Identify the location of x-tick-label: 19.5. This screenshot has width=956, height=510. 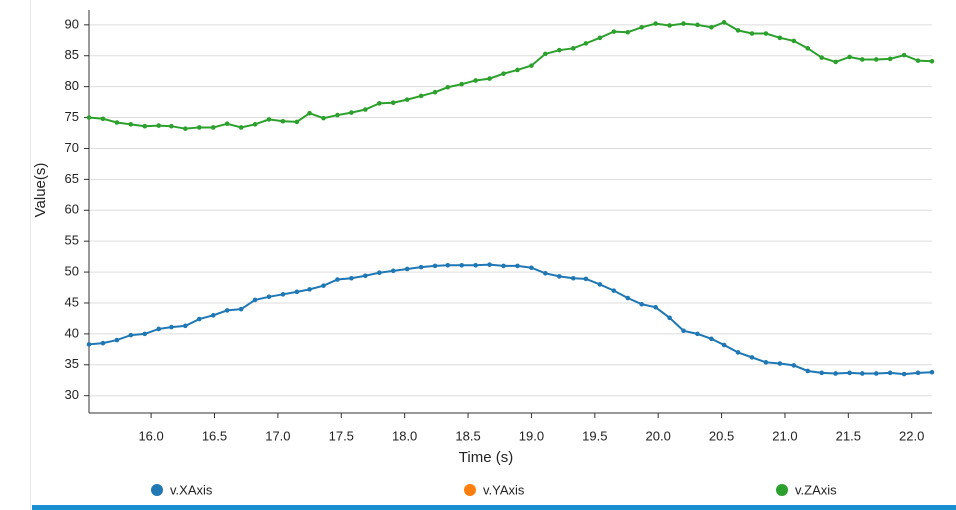
(594, 435).